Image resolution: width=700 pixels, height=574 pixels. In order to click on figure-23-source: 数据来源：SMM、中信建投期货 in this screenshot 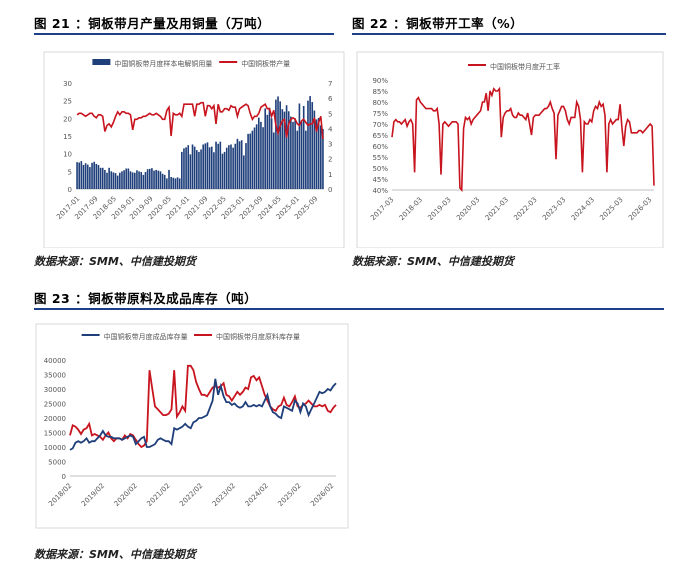, I will do `click(115, 554)`.